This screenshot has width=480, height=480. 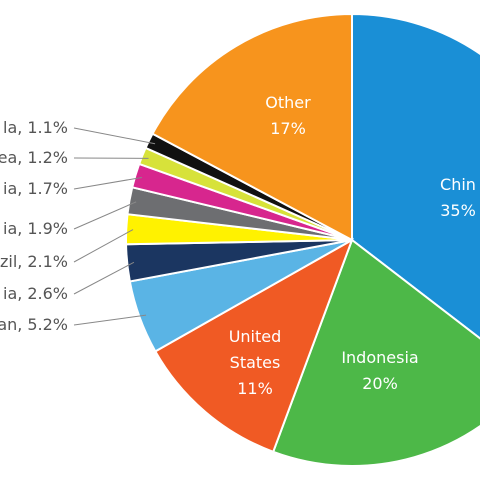 I want to click on slice-label: Chin 35%, so click(x=458, y=197).